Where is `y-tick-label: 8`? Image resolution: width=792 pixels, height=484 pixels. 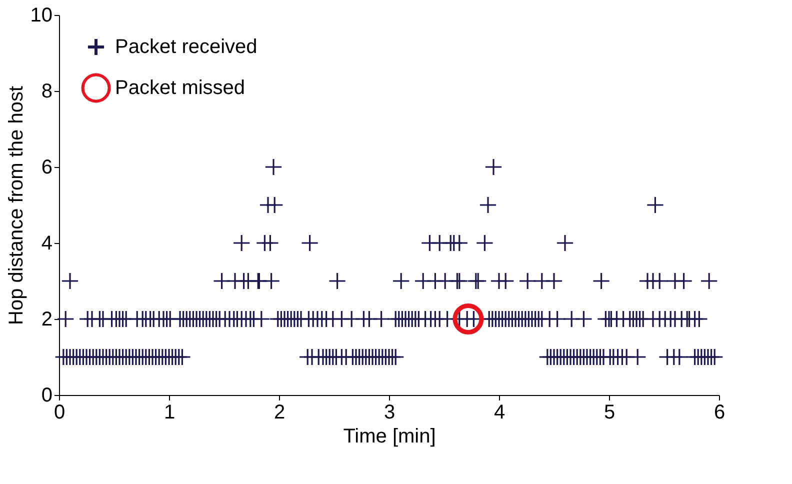 y-tick-label: 8 is located at coordinates (46, 91).